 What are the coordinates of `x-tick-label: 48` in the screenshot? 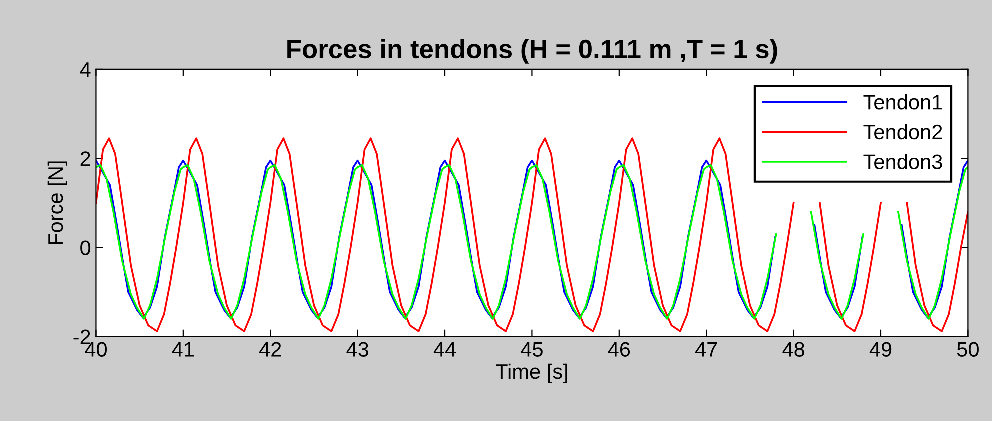 It's located at (793, 349).